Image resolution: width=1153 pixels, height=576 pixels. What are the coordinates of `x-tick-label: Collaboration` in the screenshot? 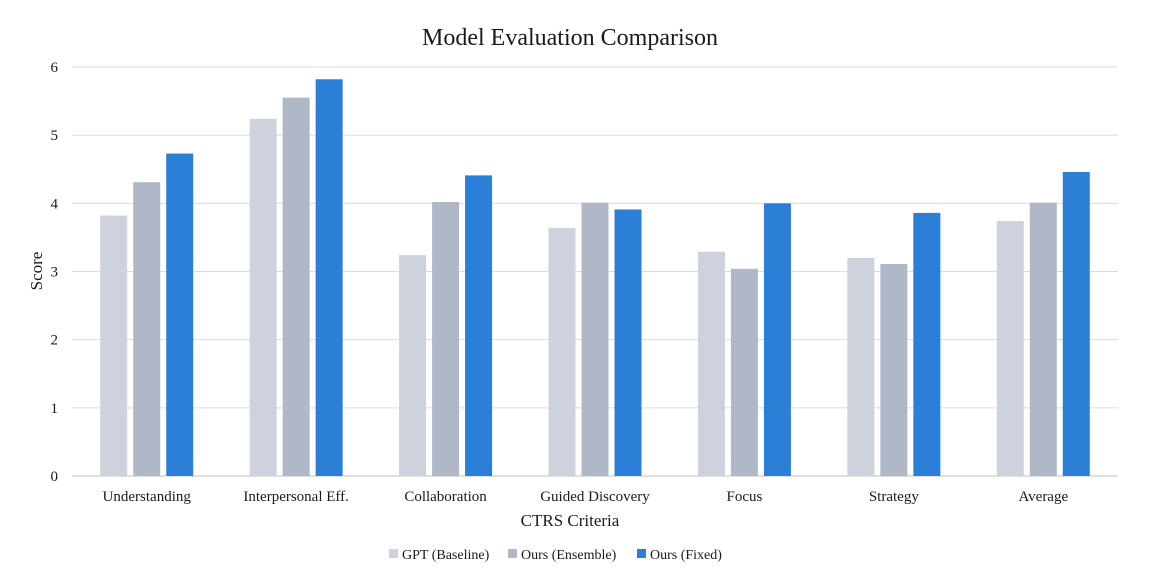 It's located at (445, 497).